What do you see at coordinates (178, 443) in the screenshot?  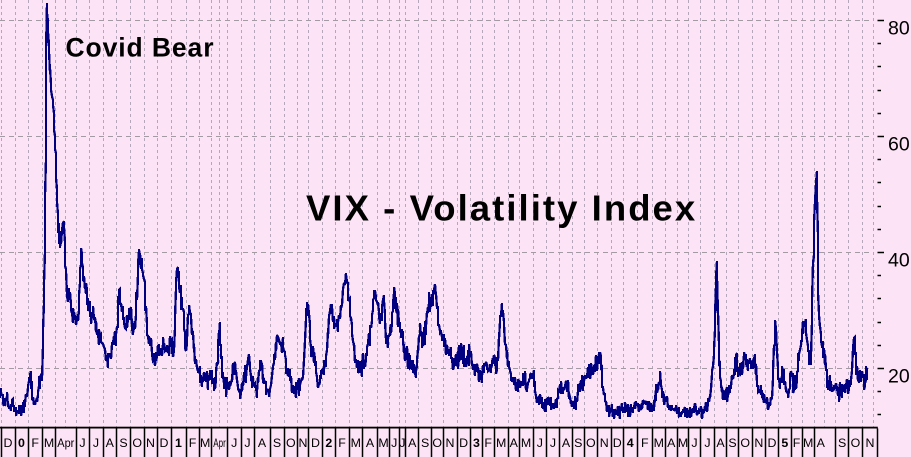 I see `svg-text: 1` at bounding box center [178, 443].